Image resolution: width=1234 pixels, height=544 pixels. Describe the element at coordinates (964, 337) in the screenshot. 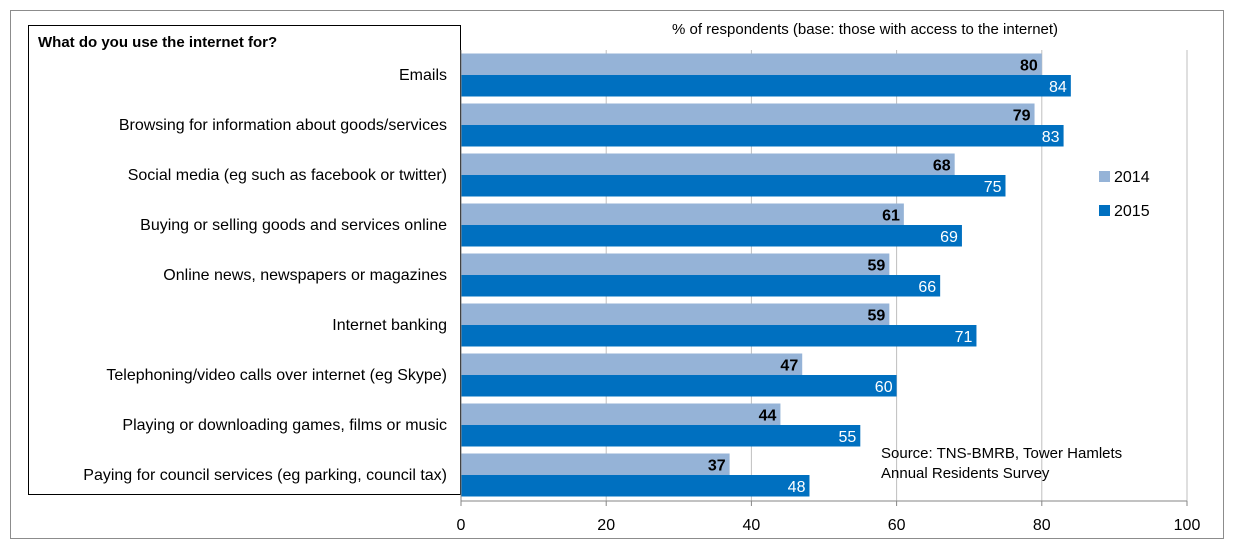

I see `data-label-2015: 71` at that location.